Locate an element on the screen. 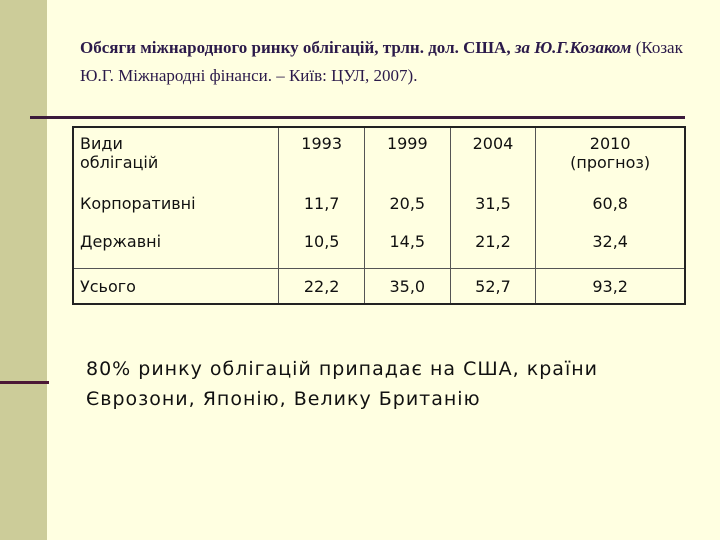 The width and height of the screenshot is (720, 540). header-cell: 2010 (прогноз) is located at coordinates (610, 159).